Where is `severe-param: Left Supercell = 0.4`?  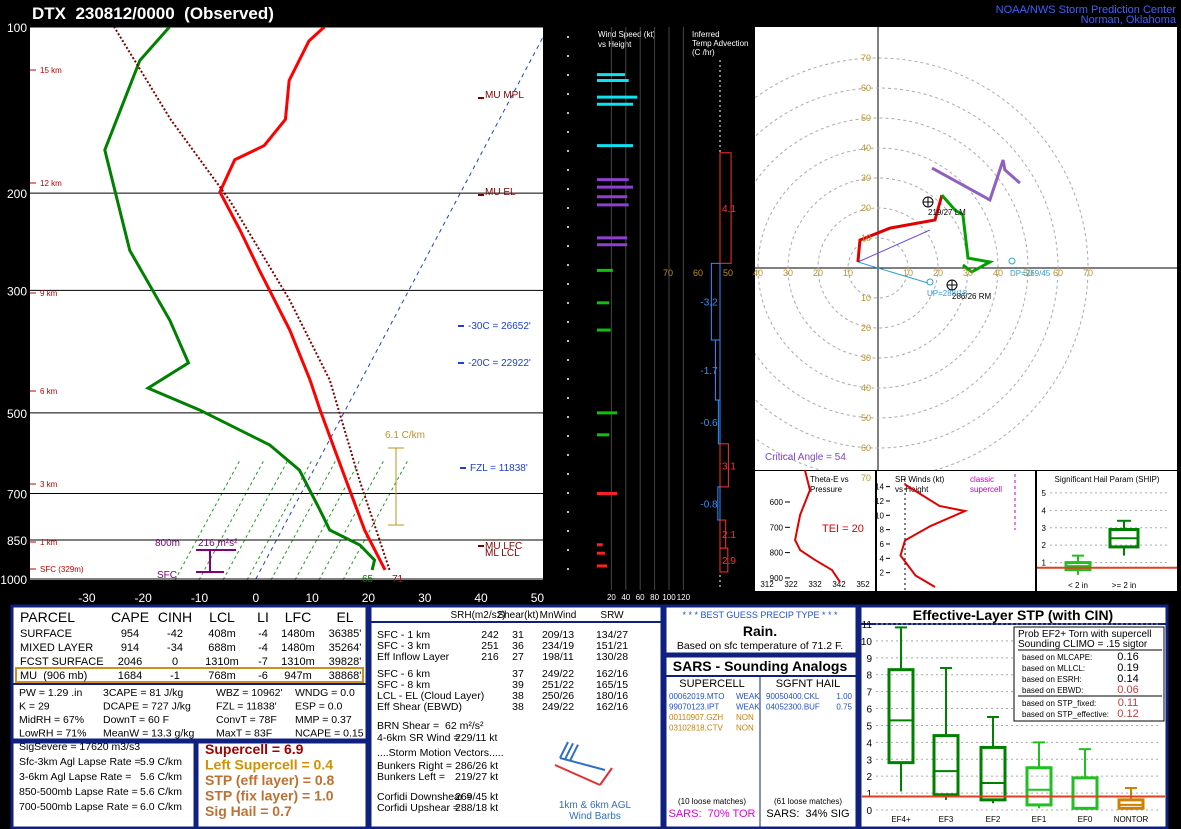 severe-param: Left Supercell = 0.4 is located at coordinates (269, 765).